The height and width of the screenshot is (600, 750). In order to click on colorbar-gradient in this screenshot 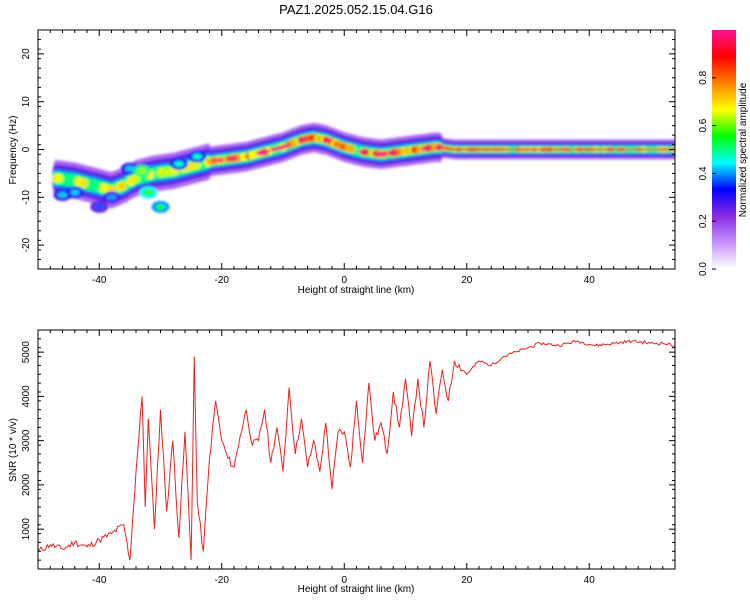, I will do `click(724, 149)`.